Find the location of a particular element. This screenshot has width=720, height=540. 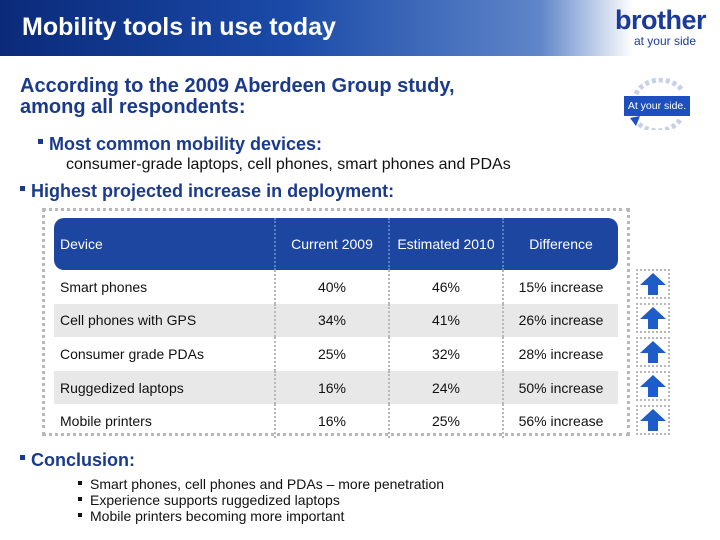

badge-label: At your side. is located at coordinates (657, 106).